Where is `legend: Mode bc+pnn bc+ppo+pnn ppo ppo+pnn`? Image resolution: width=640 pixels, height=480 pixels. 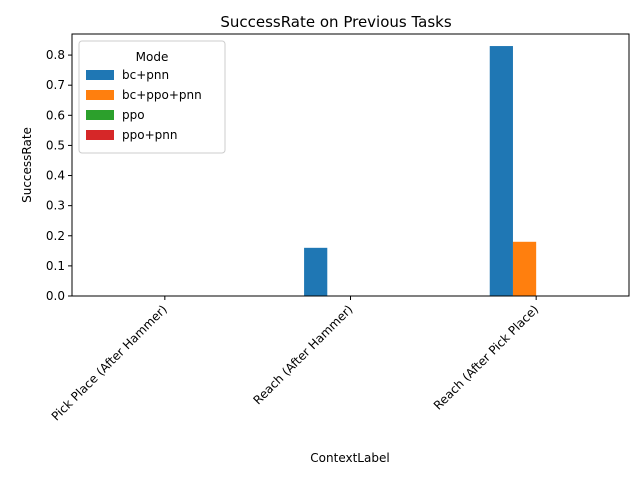
legend: Mode bc+pnn bc+ppo+pnn ppo ppo+pnn is located at coordinates (152, 97).